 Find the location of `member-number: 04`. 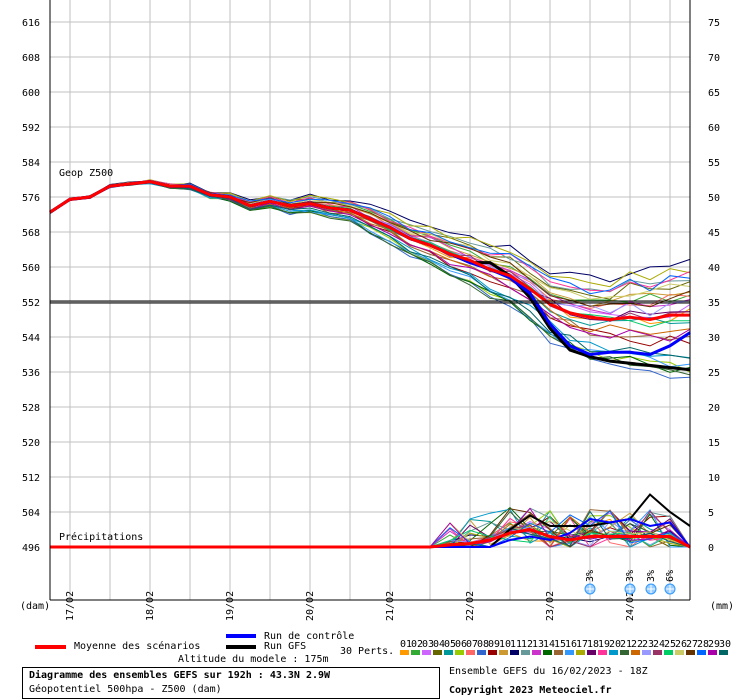

member-number: 04 is located at coordinates (439, 644).